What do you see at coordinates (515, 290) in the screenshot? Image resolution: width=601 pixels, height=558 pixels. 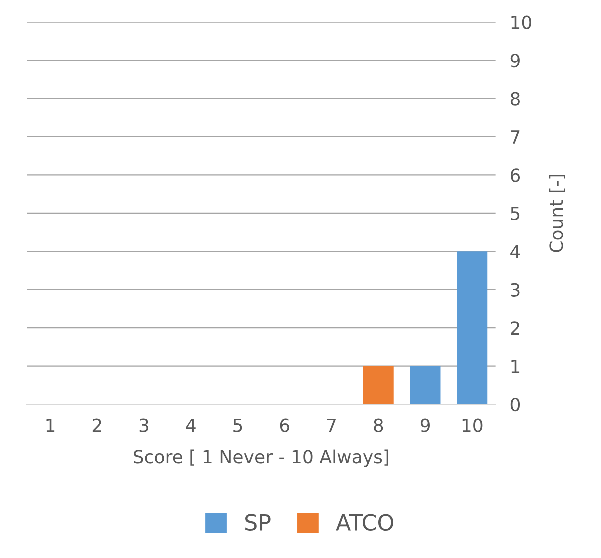 I see `y-tick-label: 3` at bounding box center [515, 290].